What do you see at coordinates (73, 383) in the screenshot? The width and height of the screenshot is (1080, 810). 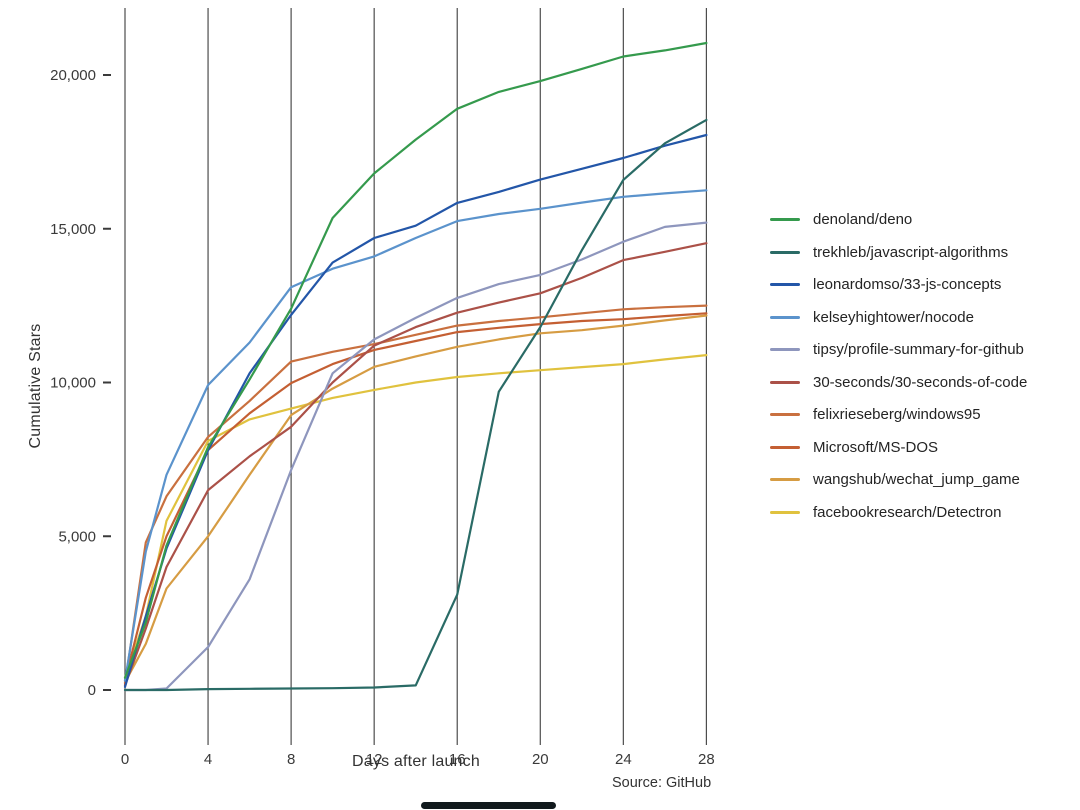 I see `y-tick-label-10000: 10,000` at bounding box center [73, 383].